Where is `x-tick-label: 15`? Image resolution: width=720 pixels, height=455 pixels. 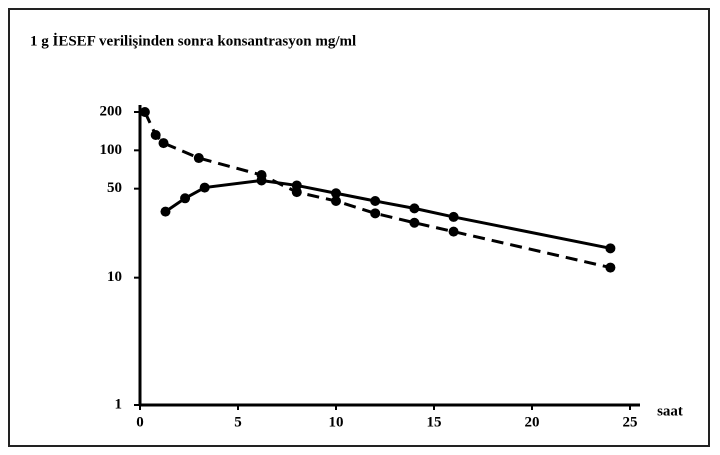
x-tick-label: 15 is located at coordinates (434, 422).